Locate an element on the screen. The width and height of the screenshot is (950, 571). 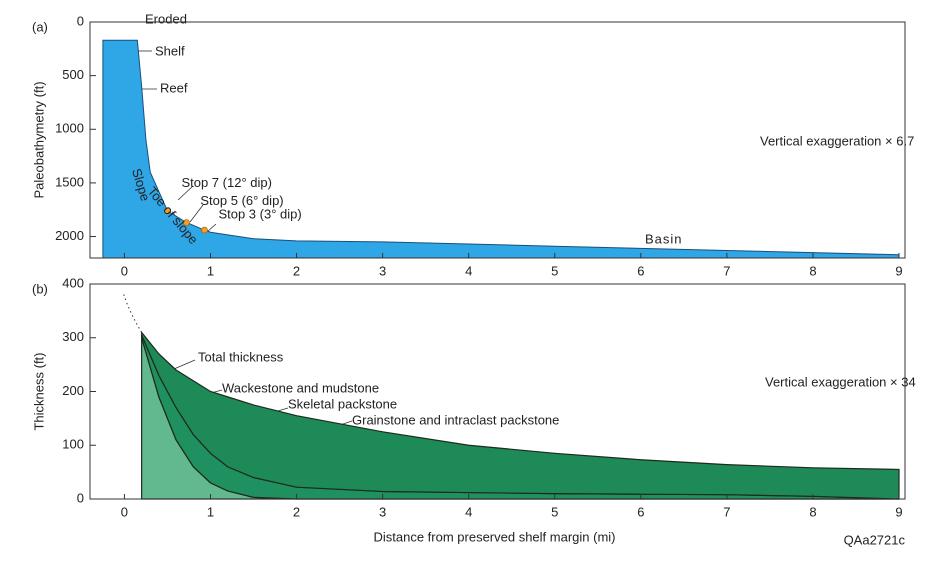
y-axis-label: Thickness (ft) is located at coordinates (38, 391).